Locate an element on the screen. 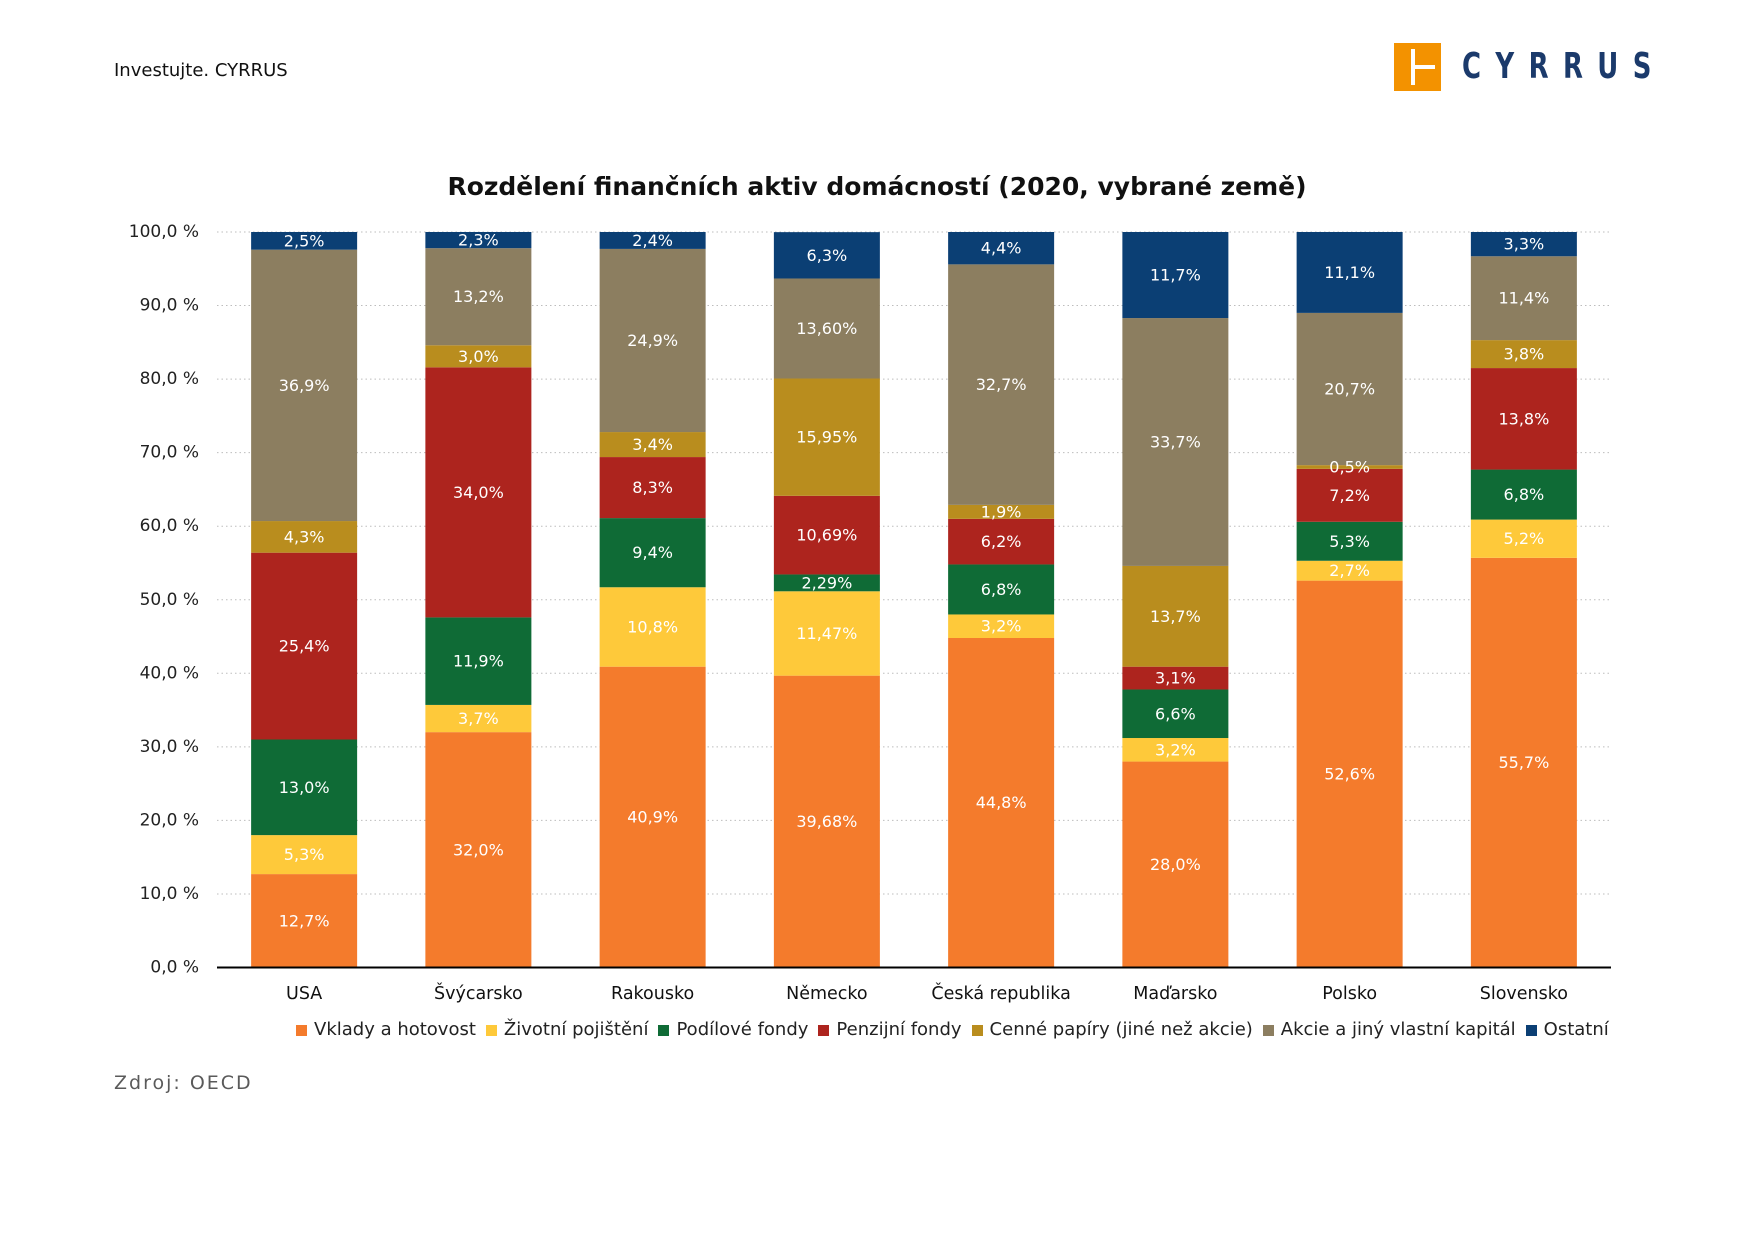 The width and height of the screenshot is (1754, 1241). header-tagline: Investujte. CYRRUS is located at coordinates (201, 70).